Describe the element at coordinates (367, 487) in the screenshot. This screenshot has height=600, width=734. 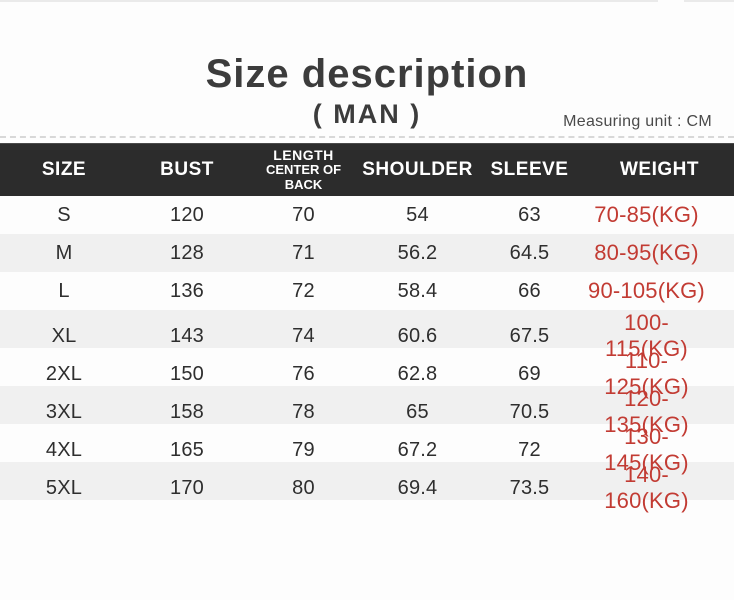
I see `table-row-5xl: 5XL 170 80 69.4 73.5 140-160(KG)` at that location.